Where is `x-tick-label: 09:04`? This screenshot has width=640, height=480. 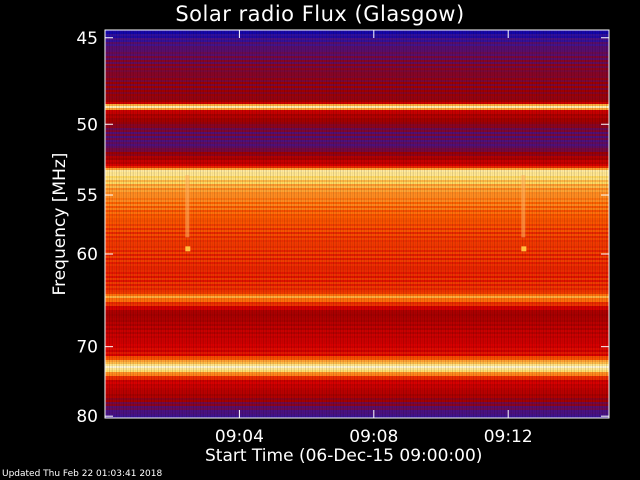
x-tick-label: 09:04 is located at coordinates (239, 437).